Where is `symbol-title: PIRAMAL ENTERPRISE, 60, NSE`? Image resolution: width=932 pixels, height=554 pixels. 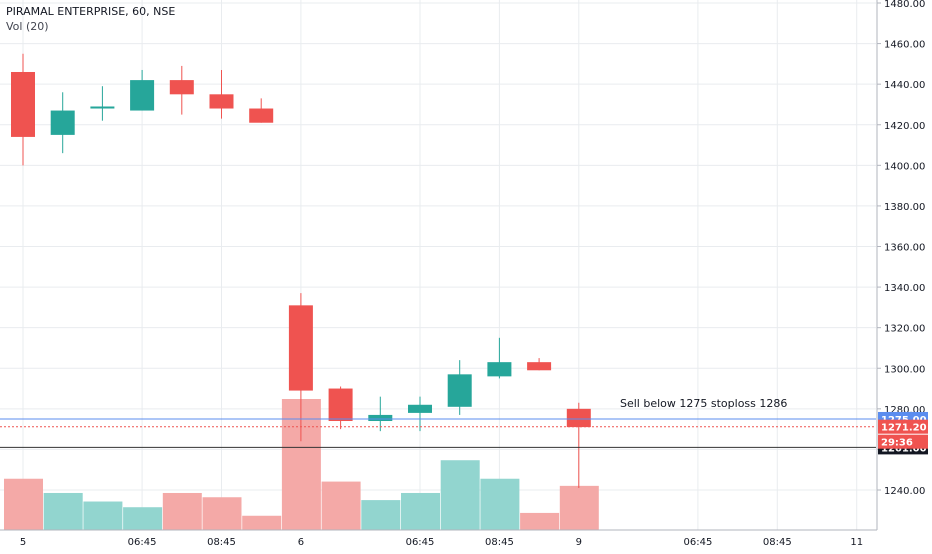
symbol-title: PIRAMAL ENTERPRISE, 60, NSE is located at coordinates (91, 11).